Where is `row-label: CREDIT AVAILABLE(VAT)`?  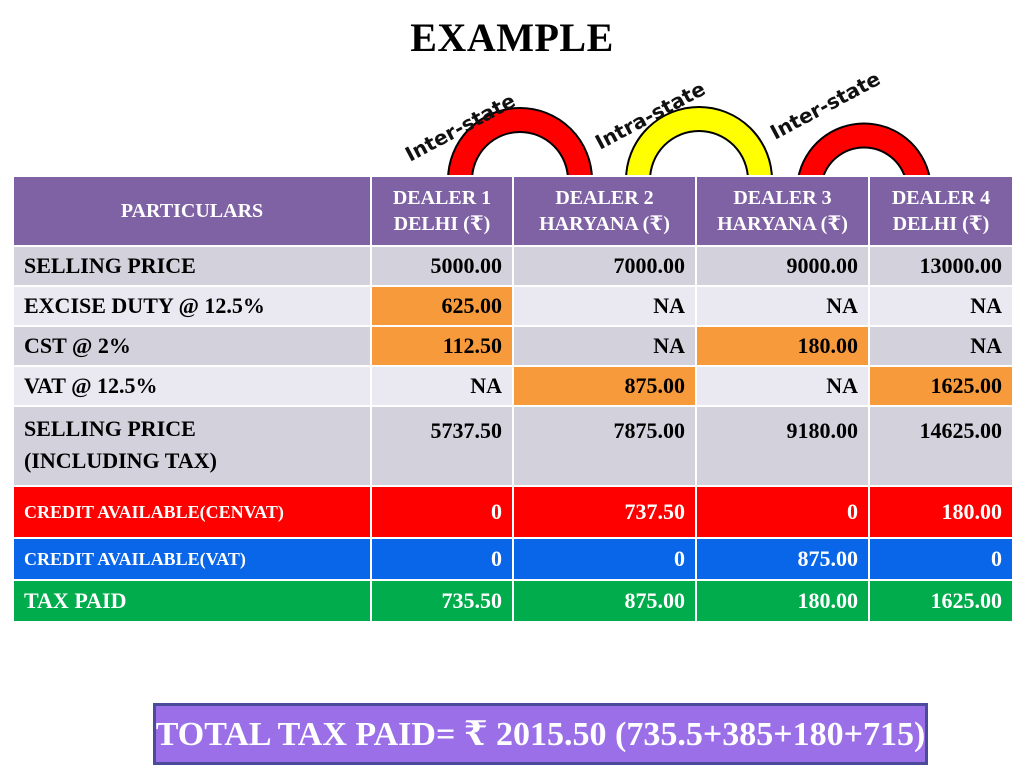 row-label: CREDIT AVAILABLE(VAT) is located at coordinates (192, 559).